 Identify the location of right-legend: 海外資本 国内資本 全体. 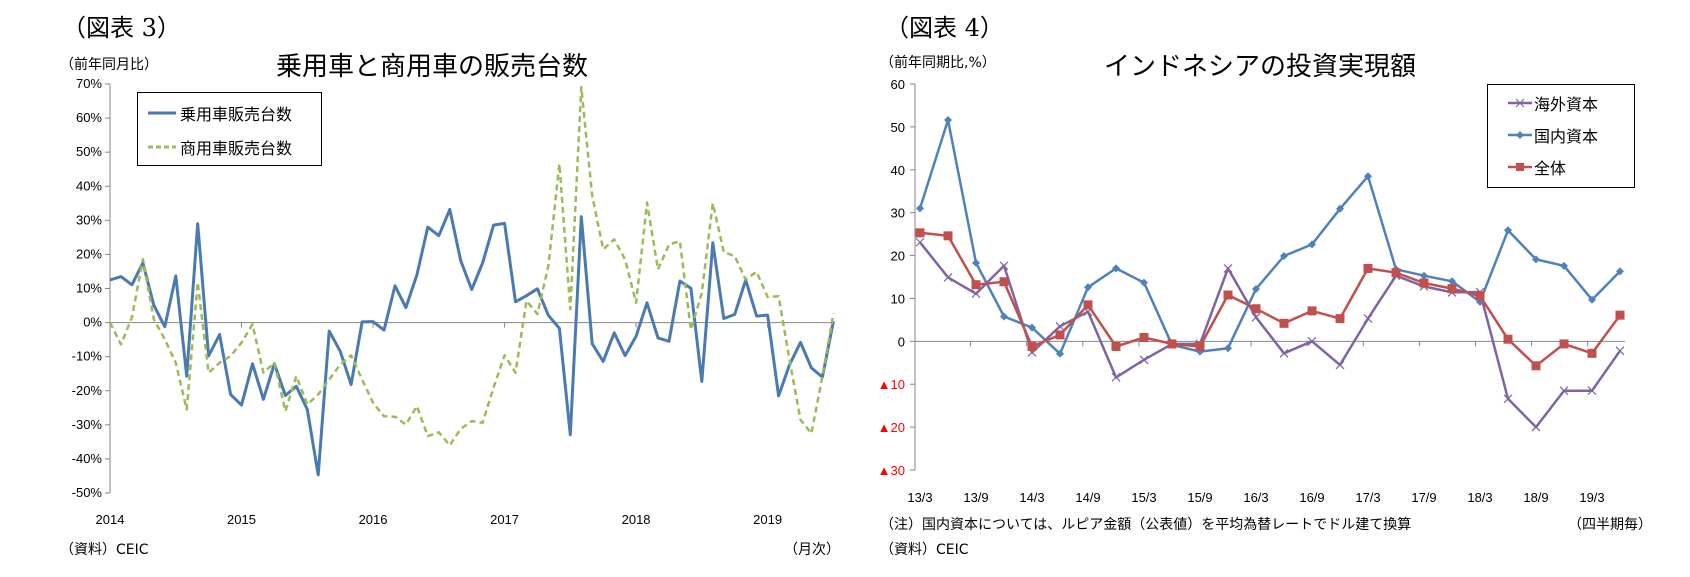
(1561, 136).